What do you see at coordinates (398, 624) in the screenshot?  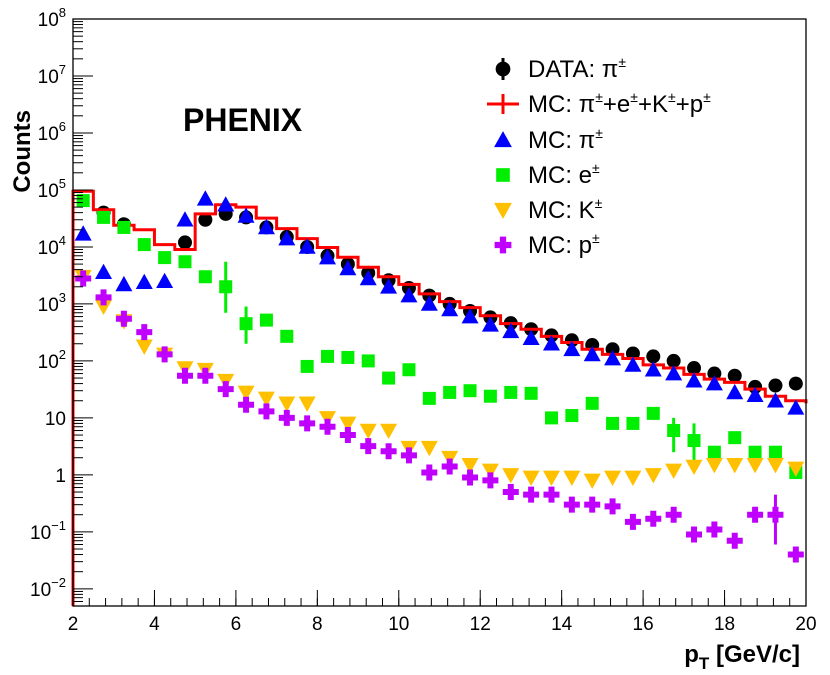 I see `x-tick-label: 10` at bounding box center [398, 624].